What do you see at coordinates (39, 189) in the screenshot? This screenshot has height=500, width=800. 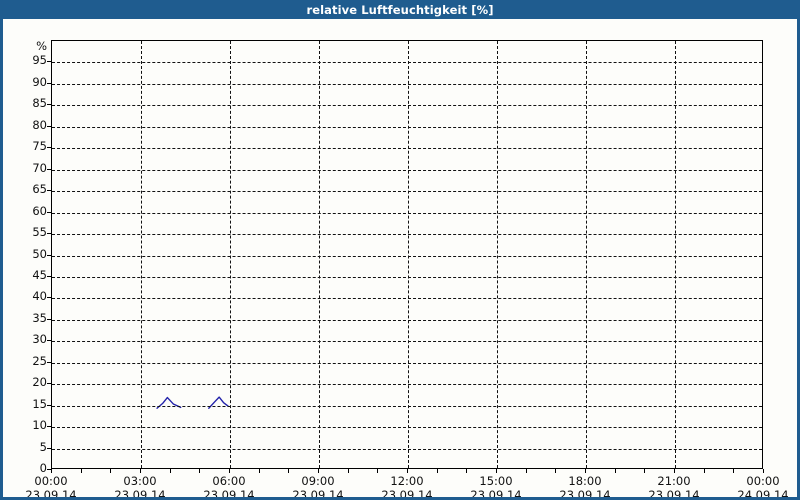 I see `y-axis-tick-label: 65` at bounding box center [39, 189].